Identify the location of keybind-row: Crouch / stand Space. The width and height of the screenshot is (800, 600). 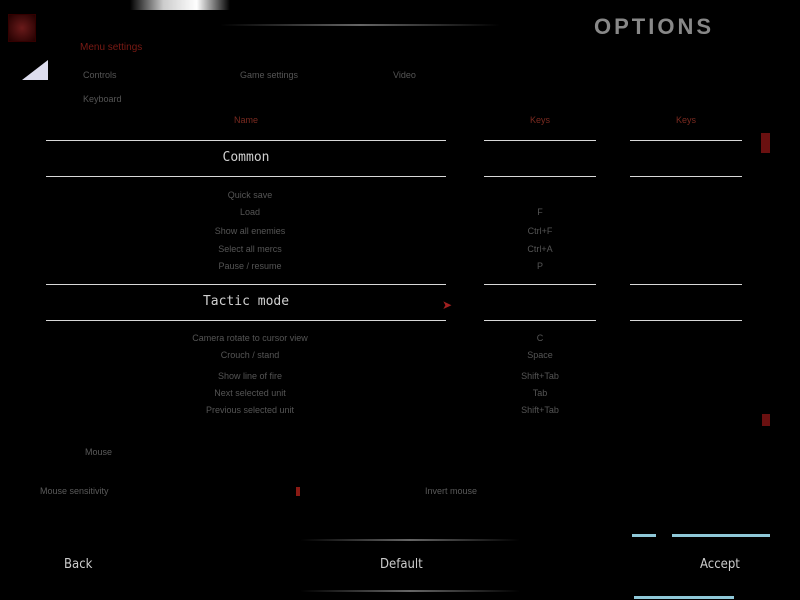
(370, 358).